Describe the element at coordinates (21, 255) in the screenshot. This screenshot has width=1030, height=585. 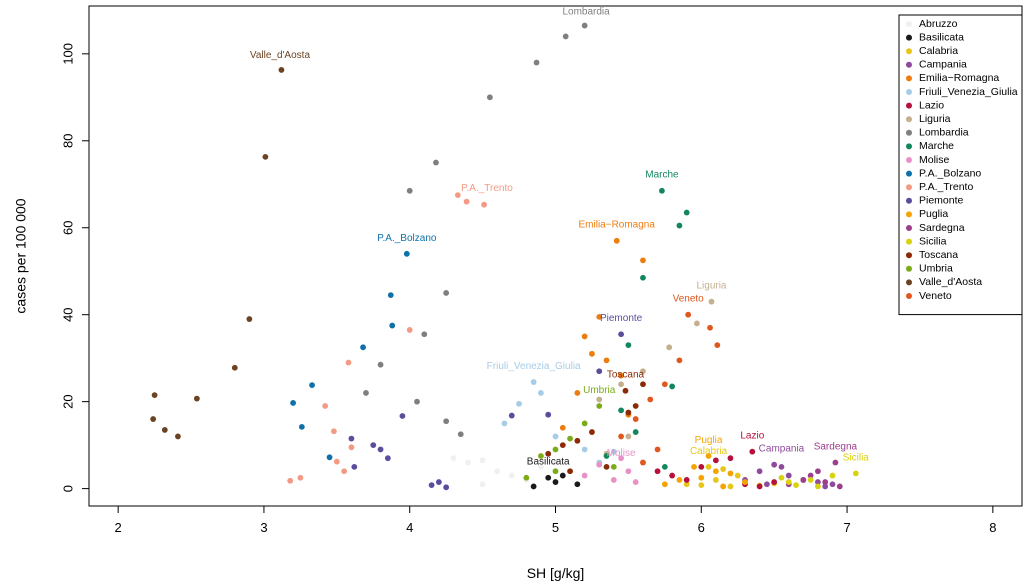
I see `y-axis-title: cases per 100 000` at that location.